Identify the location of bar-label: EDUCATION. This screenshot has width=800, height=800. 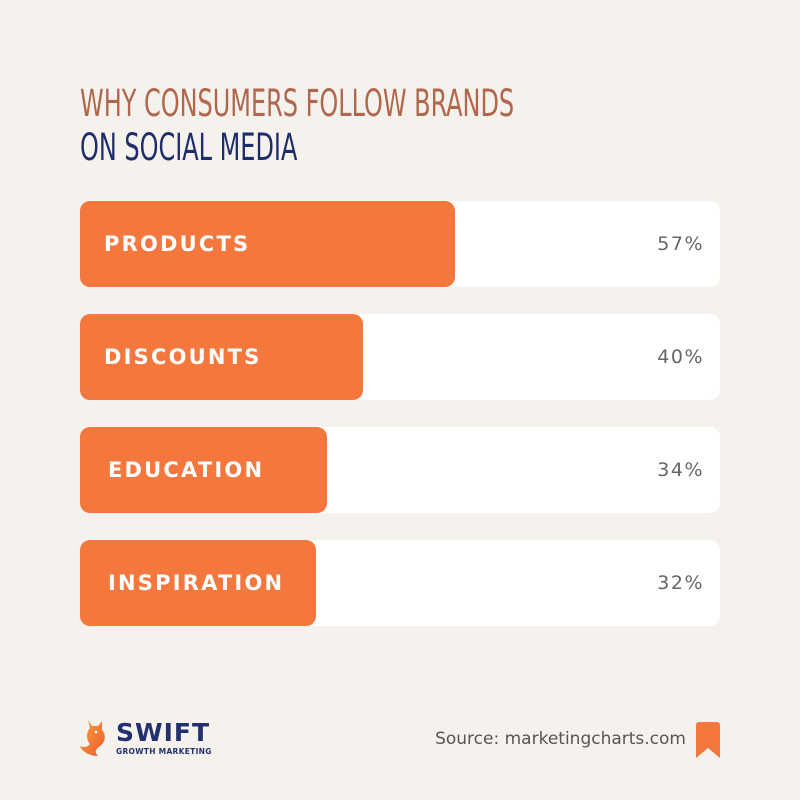
(186, 470).